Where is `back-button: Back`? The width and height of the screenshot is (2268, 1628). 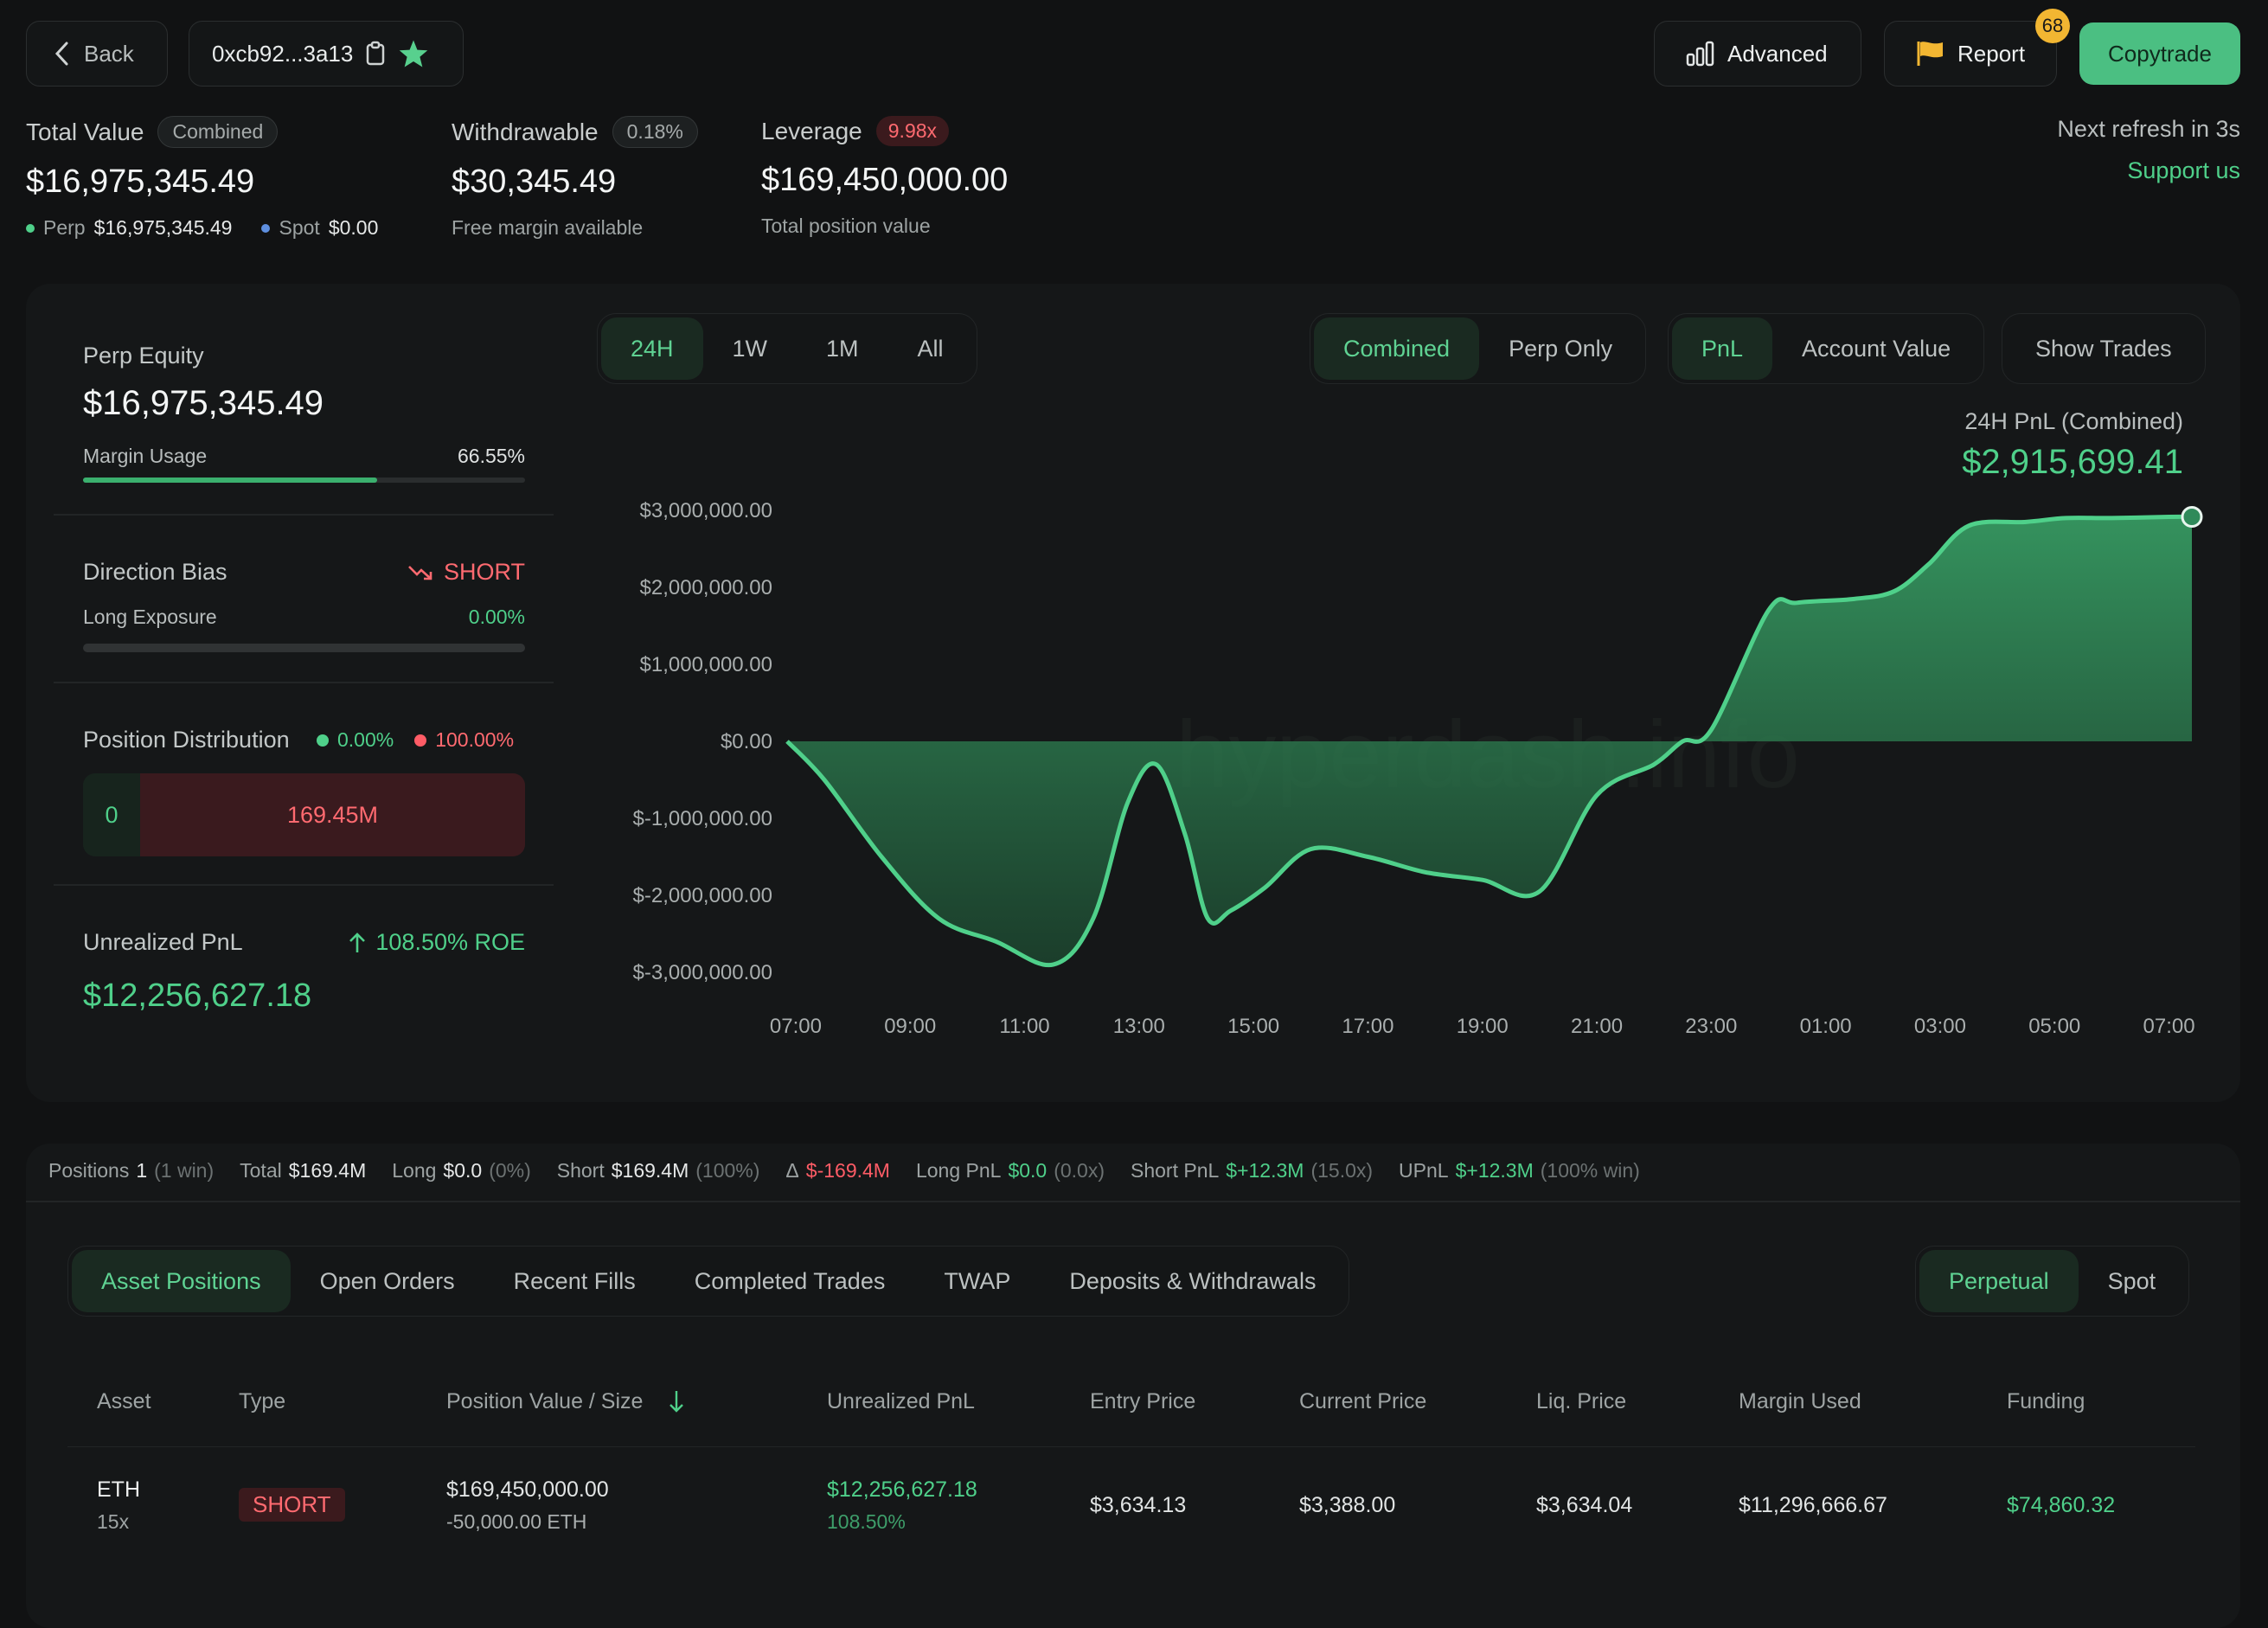 back-button: Back is located at coordinates (97, 54).